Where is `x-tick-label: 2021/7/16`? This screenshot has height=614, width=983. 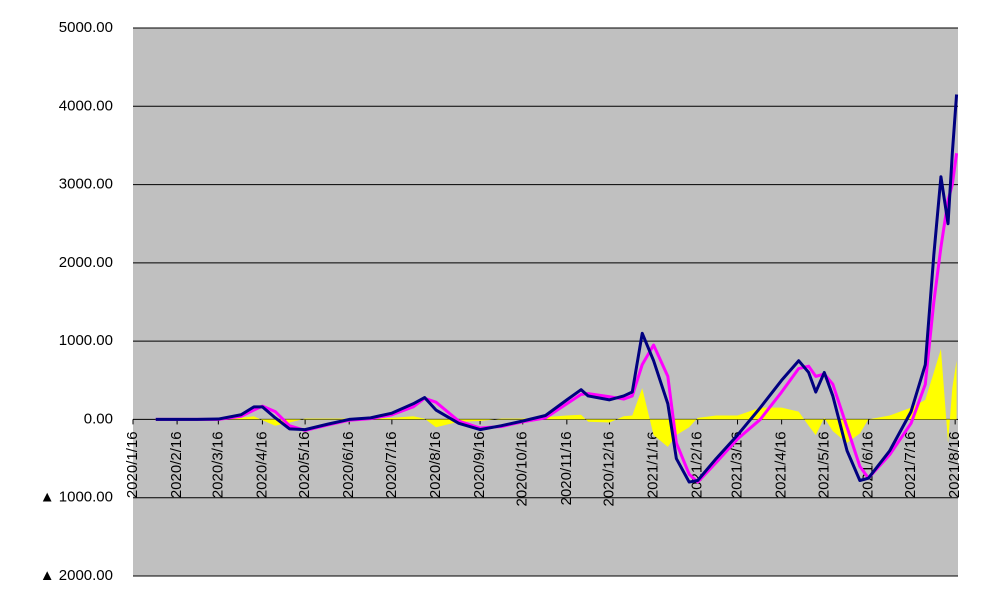 x-tick-label: 2021/7/16 is located at coordinates (910, 464).